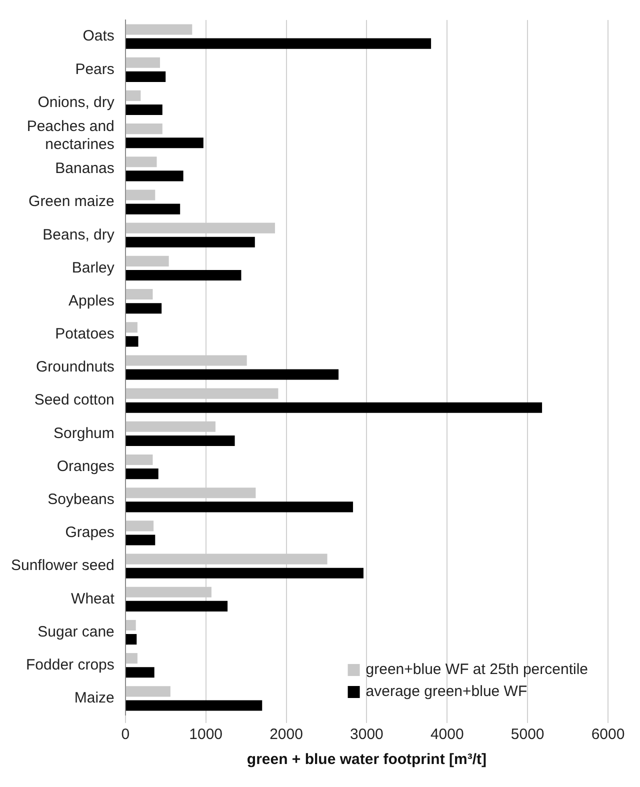  I want to click on x-tick-label: 0, so click(125, 735).